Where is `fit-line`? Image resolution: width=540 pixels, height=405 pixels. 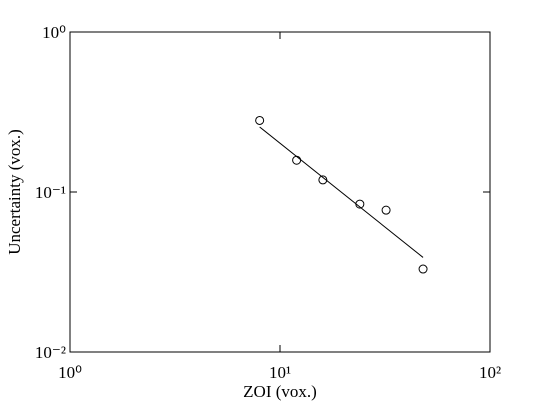 fit-line is located at coordinates (341, 192).